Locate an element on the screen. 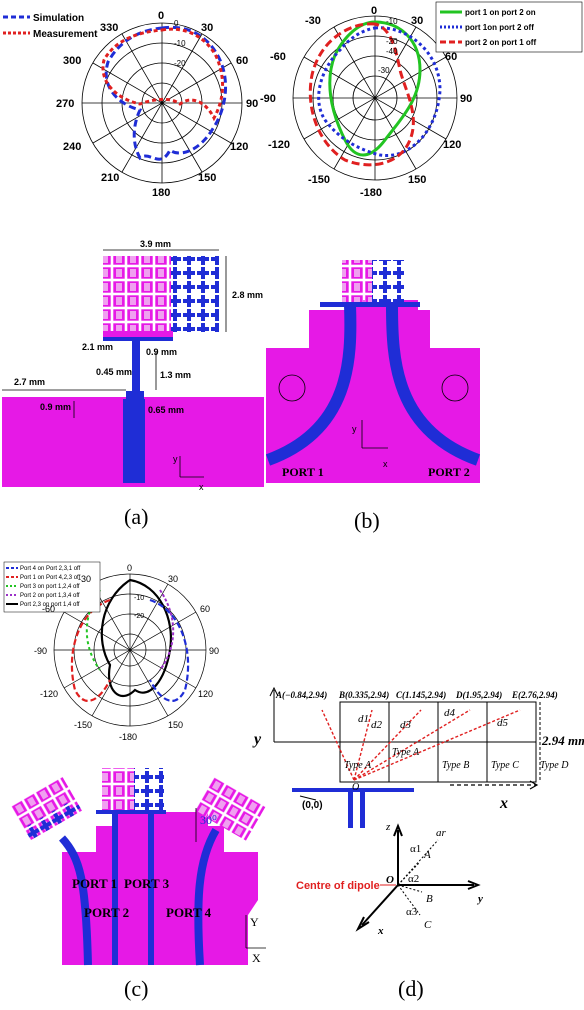  caption-b: (b) is located at coordinates (367, 520).